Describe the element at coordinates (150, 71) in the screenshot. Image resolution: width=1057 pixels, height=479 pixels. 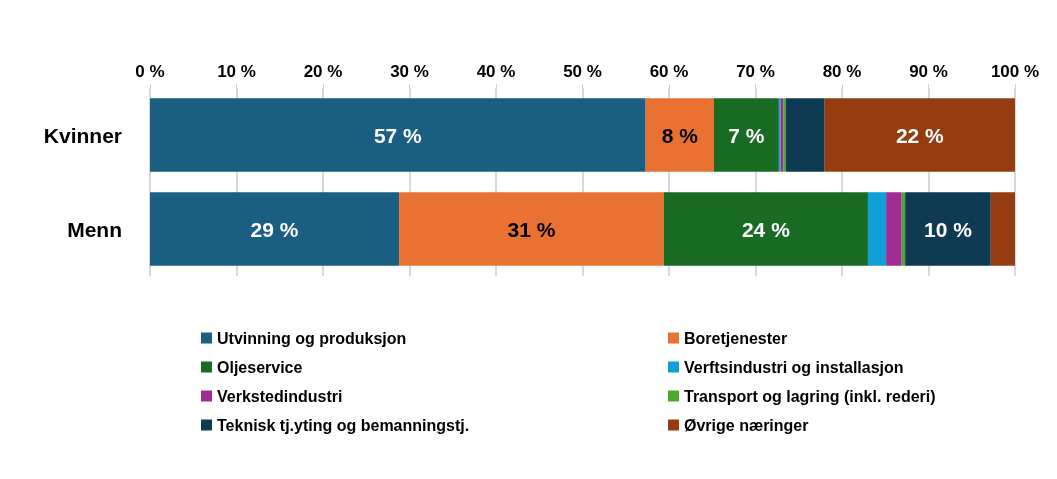
I see `x-tick-label: 0 %` at that location.